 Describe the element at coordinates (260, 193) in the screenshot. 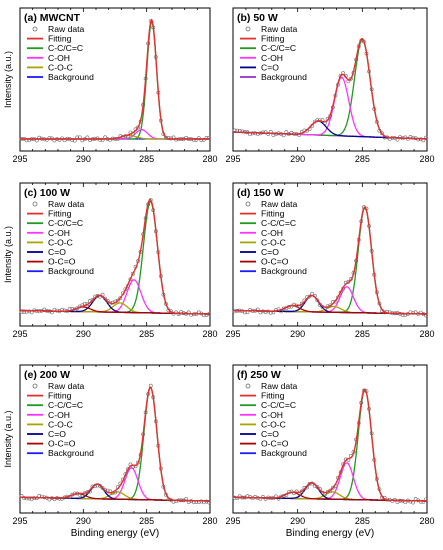

I see `panel-title: (d) 150 W` at that location.